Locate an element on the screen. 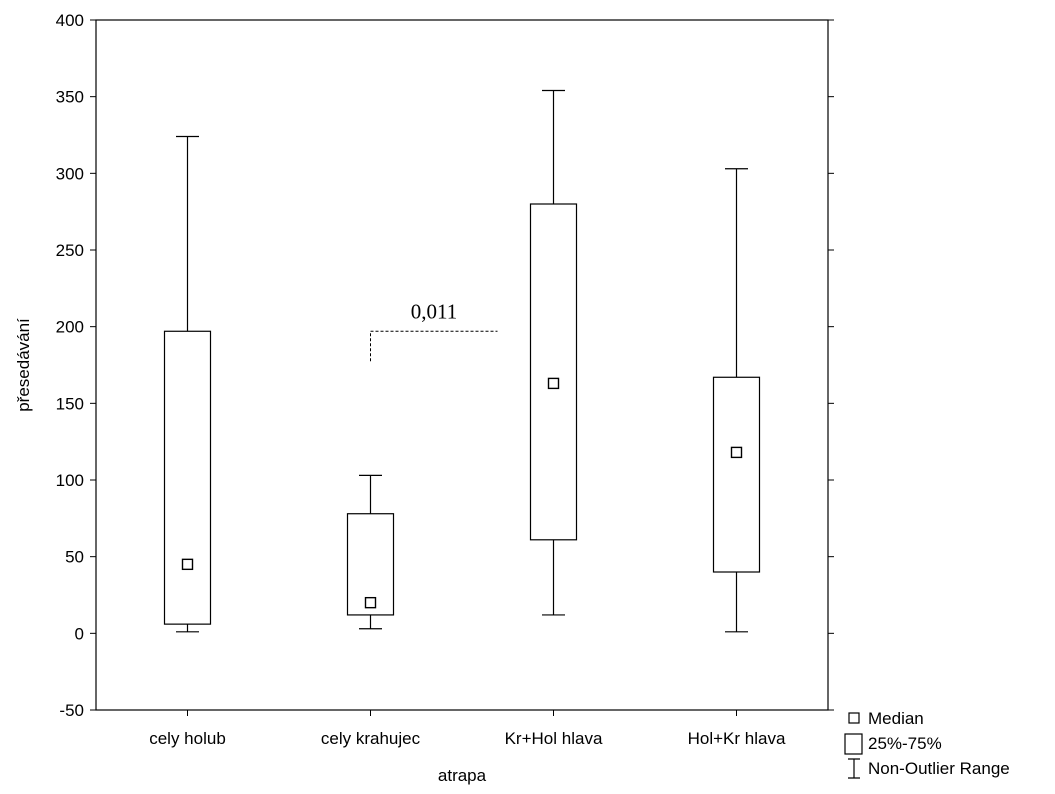 This screenshot has width=1055, height=794. y-tick-label: 400 is located at coordinates (70, 20).